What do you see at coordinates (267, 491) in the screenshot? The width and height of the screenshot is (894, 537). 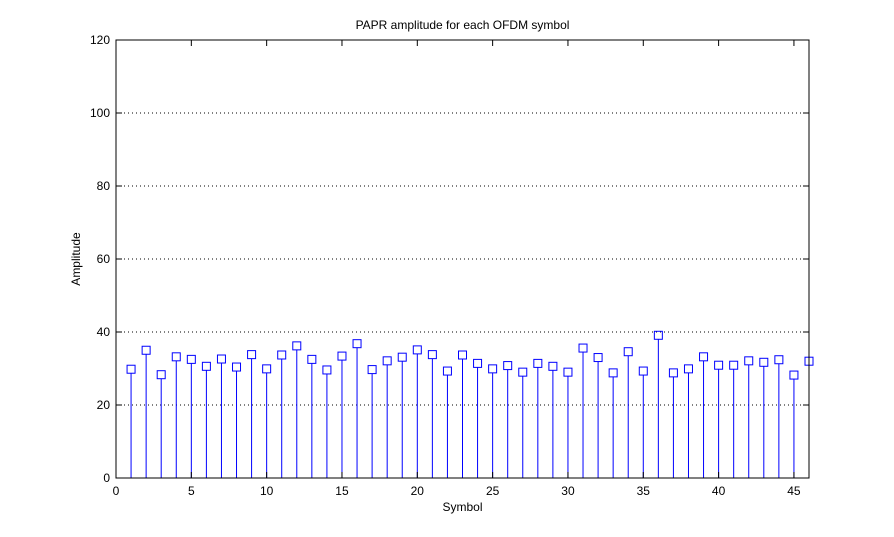 I see `x-tick-label: 10` at bounding box center [267, 491].